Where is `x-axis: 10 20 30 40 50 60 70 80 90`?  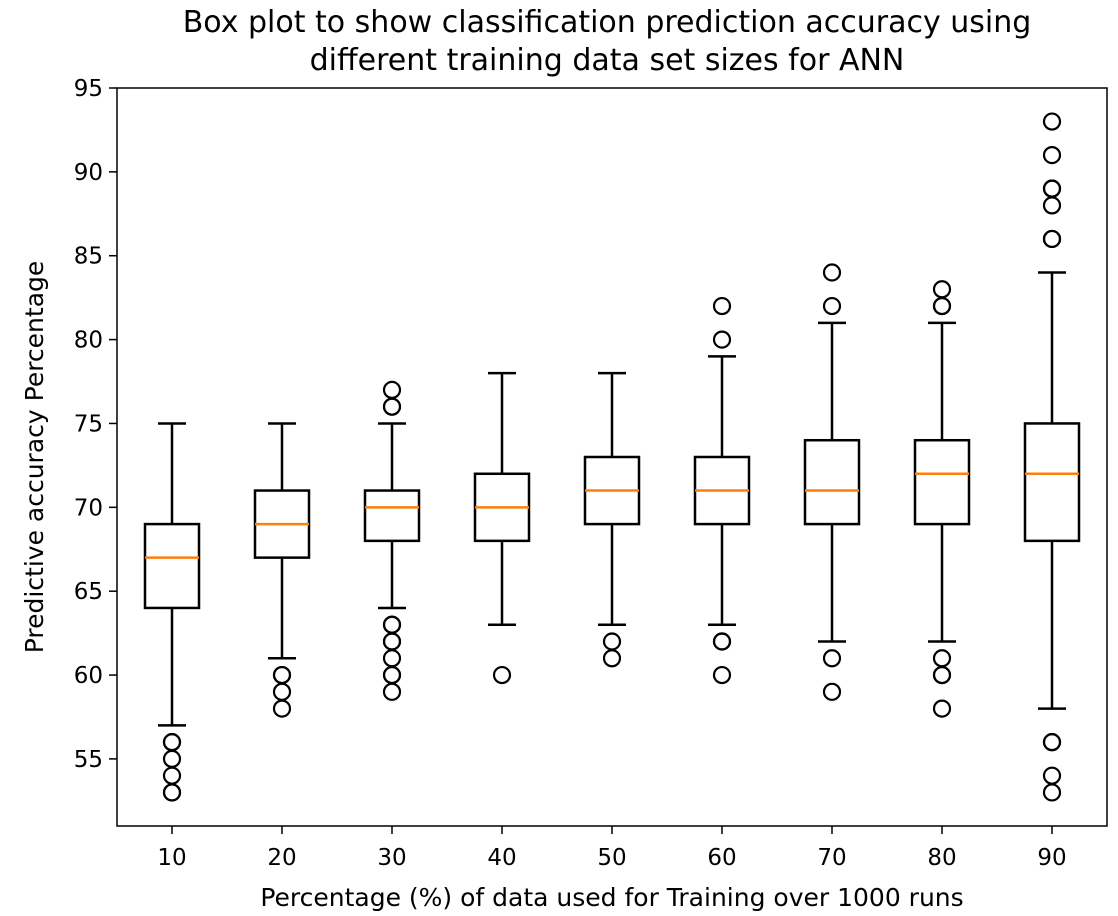
x-axis: 10 20 30 40 50 60 70 80 90 is located at coordinates (612, 848).